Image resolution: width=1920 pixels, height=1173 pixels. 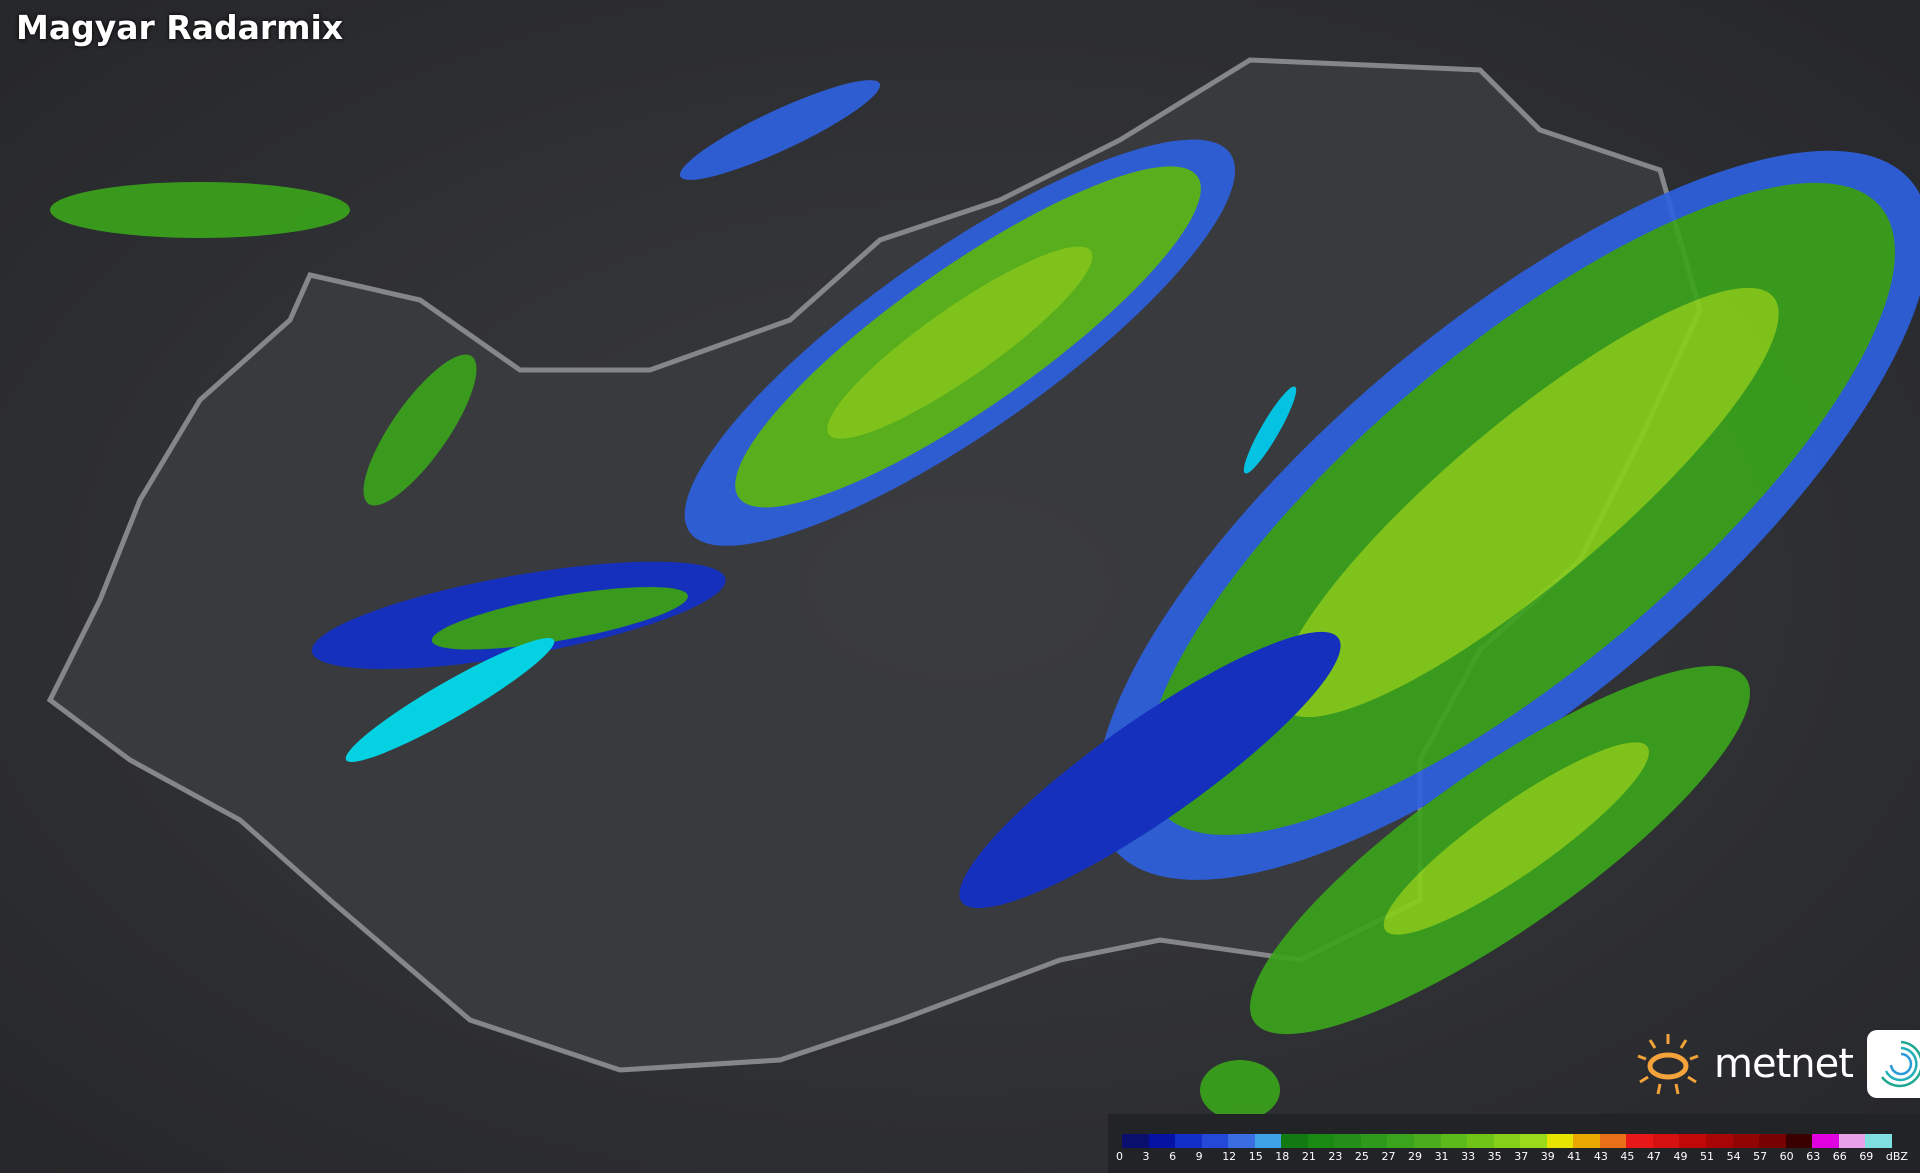 I want to click on logo-text: metnet, so click(x=1784, y=1064).